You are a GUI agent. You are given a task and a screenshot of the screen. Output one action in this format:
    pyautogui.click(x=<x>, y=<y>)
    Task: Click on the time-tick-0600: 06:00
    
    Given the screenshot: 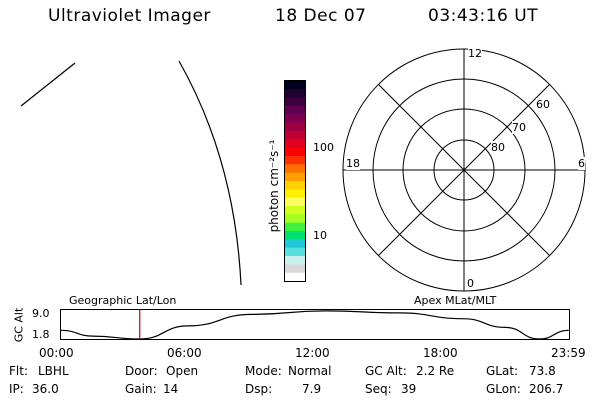 What is the action you would take?
    pyautogui.click(x=184, y=353)
    